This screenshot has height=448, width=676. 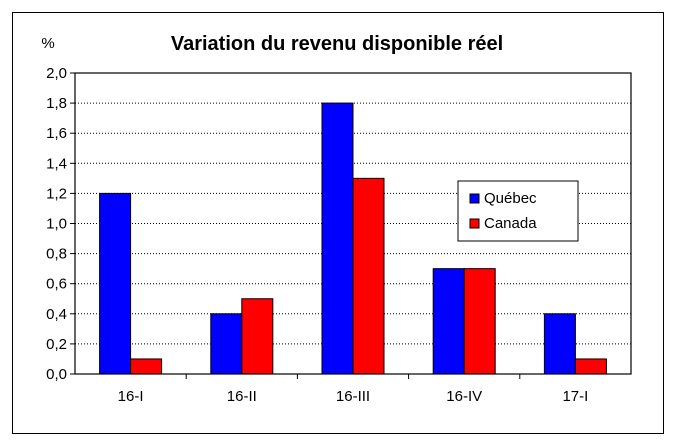 What do you see at coordinates (56, 314) in the screenshot?
I see `y-tick-label: 0,4` at bounding box center [56, 314].